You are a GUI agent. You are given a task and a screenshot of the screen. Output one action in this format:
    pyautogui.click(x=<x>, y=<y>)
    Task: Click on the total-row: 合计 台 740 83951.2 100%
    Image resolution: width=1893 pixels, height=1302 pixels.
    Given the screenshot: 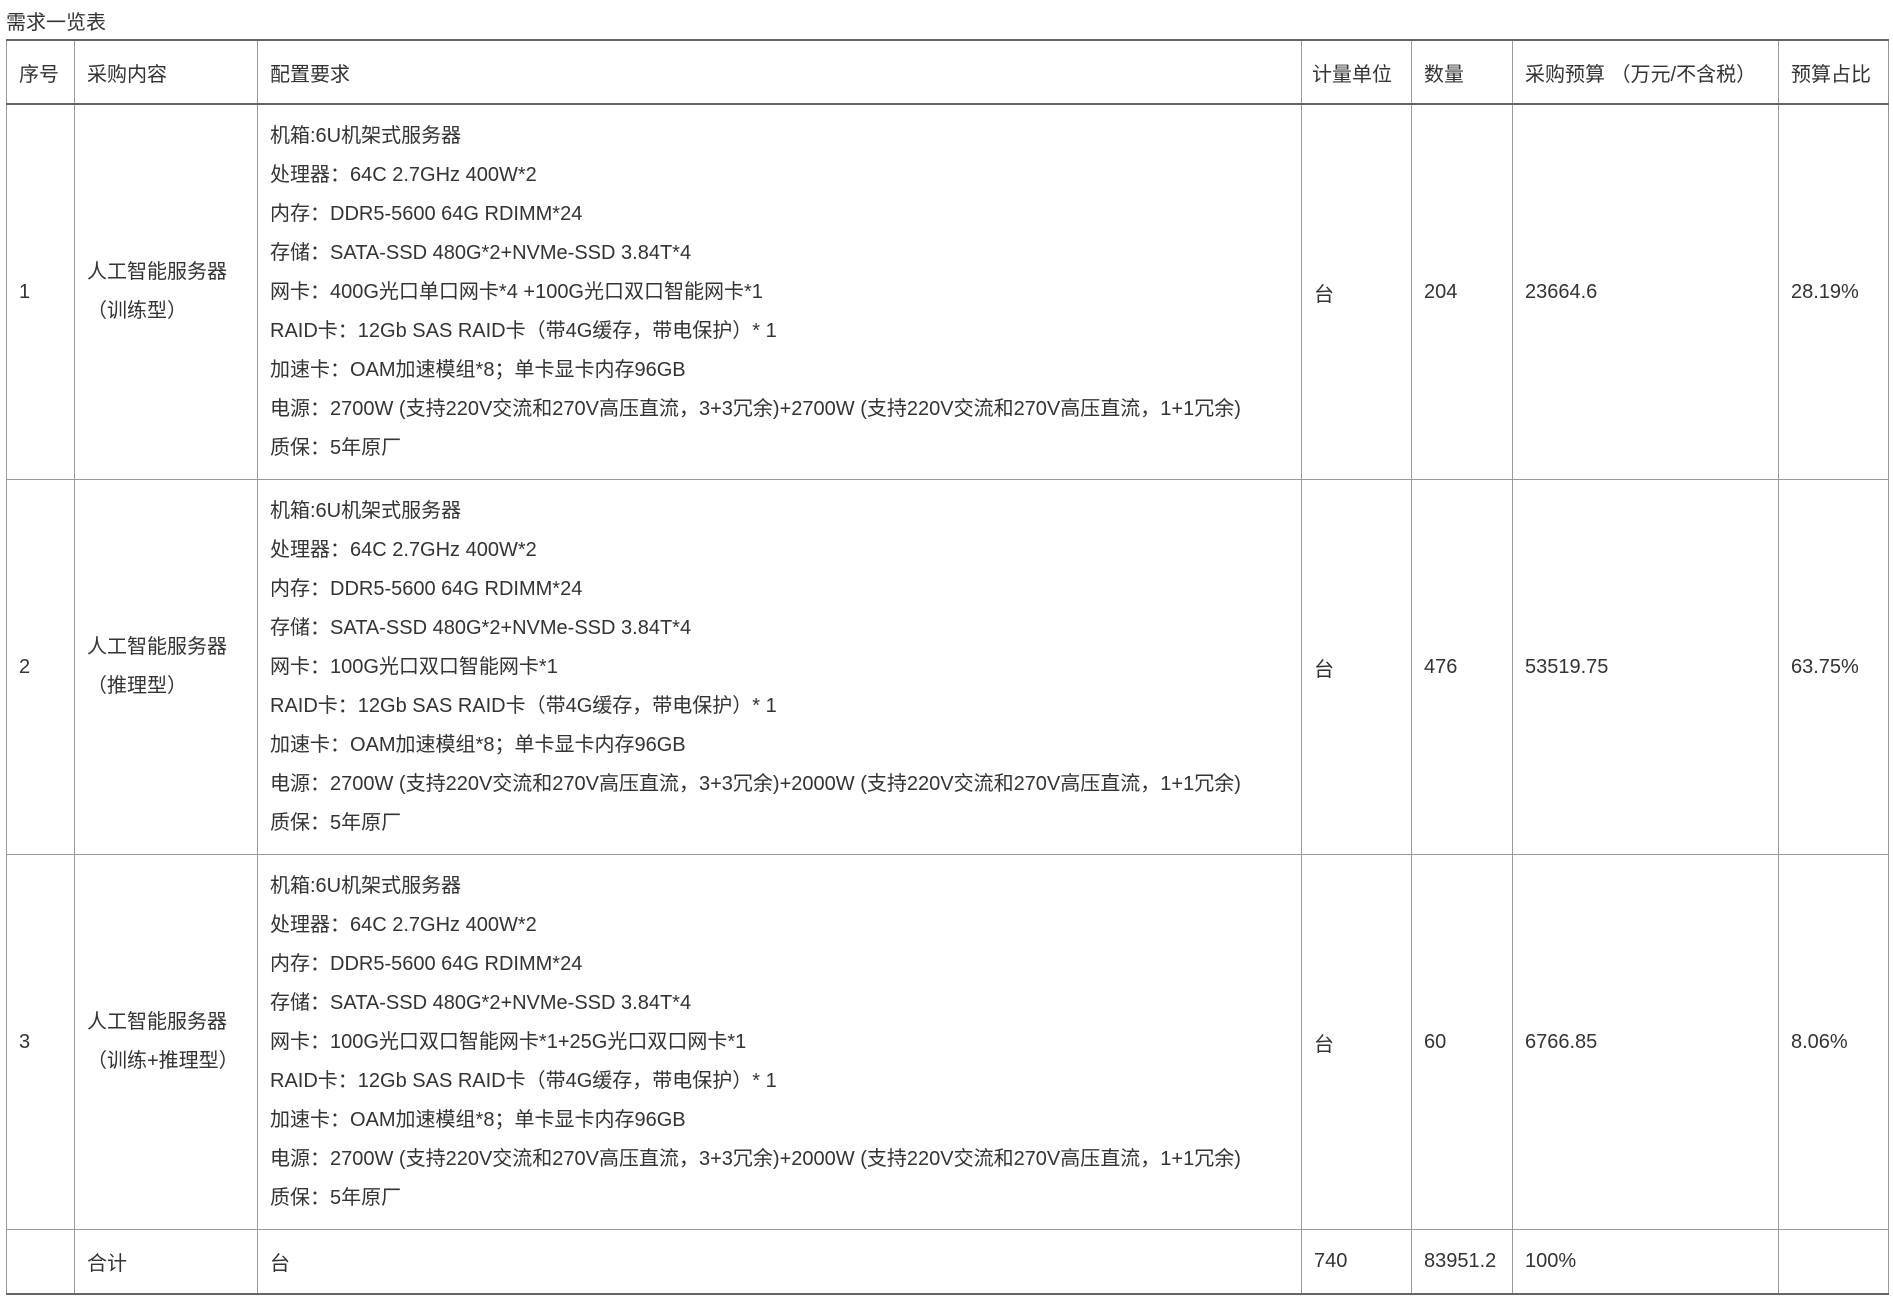 What is the action you would take?
    pyautogui.click(x=947, y=1262)
    